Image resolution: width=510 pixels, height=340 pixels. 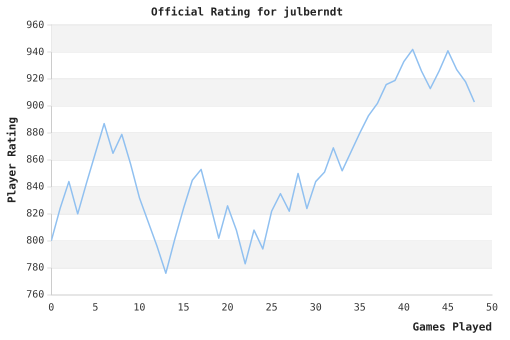 I want to click on y-tick-label: 800, so click(x=35, y=240).